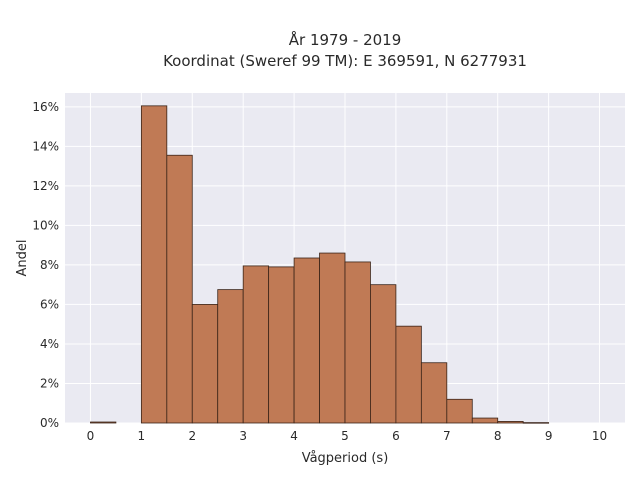 Image resolution: width=640 pixels, height=480 pixels. I want to click on x-axis-ticks: 0 1 2 3 4 5 6 7 8 9 10, so click(347, 436).